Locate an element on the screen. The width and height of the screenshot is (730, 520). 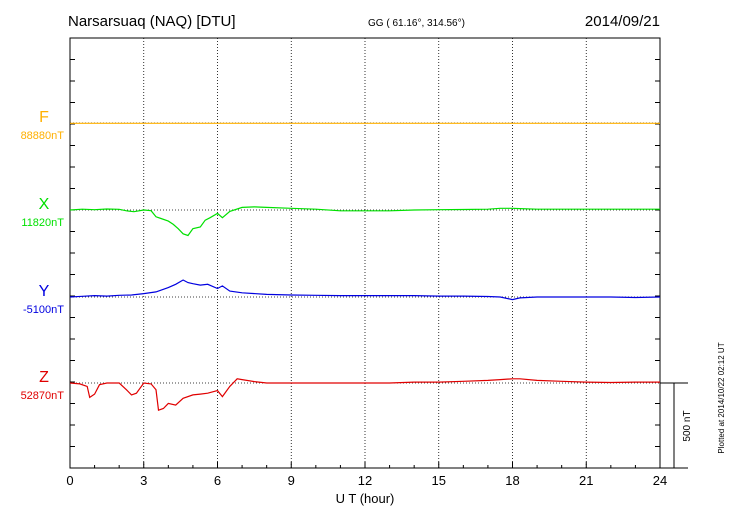
x-axis-label: U T (hour) is located at coordinates (365, 498).